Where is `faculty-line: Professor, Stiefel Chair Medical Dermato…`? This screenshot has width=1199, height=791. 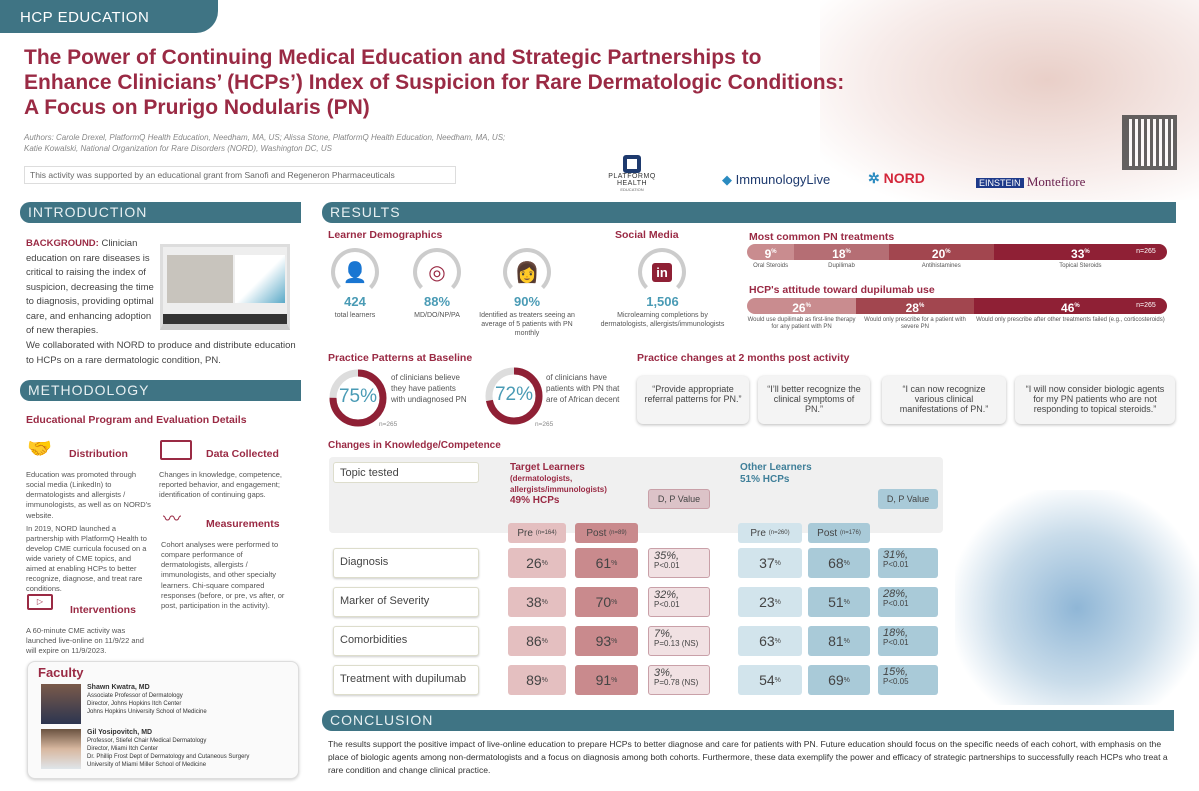 faculty-line: Professor, Stiefel Chair Medical Dermato… is located at coordinates (147, 741).